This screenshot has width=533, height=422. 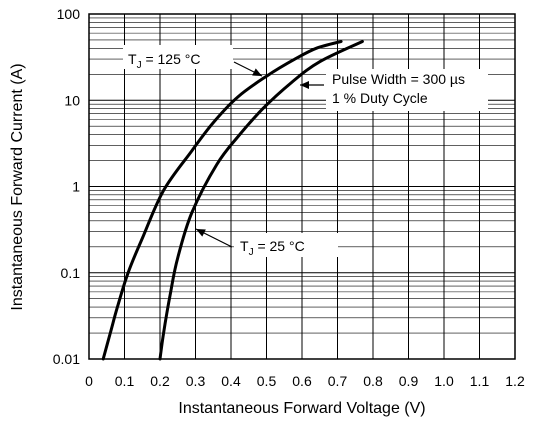 I want to click on x-tick-label: 0.5, so click(x=267, y=381).